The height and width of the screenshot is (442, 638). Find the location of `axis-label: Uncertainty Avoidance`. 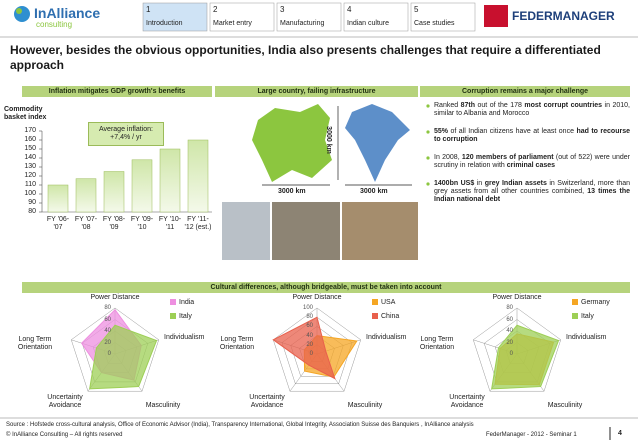

axis-label: Uncertainty Avoidance is located at coordinates (467, 401).